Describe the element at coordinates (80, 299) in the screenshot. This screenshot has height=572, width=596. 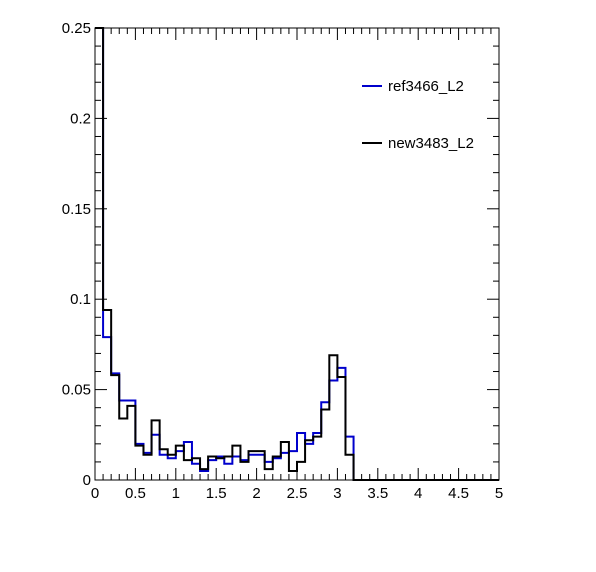
I see `y-tick-label: 0.1` at that location.